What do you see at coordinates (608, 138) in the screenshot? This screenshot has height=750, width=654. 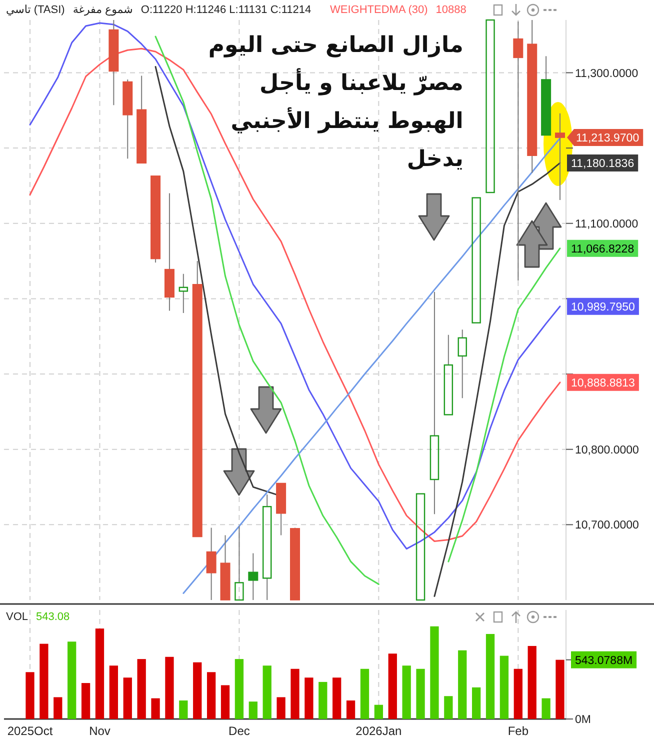 I see `text: 11,213.9700` at bounding box center [608, 138].